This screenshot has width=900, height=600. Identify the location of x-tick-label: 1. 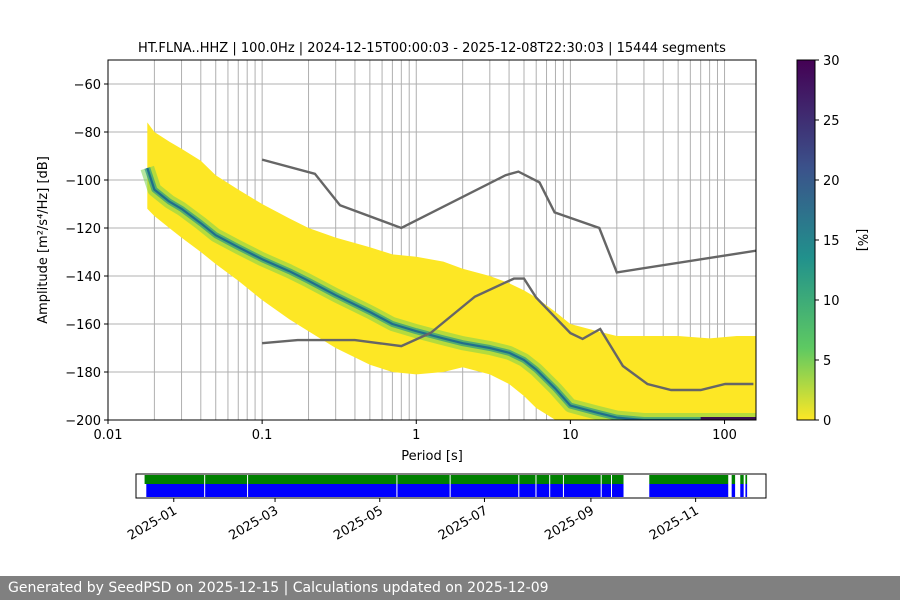
(416, 435).